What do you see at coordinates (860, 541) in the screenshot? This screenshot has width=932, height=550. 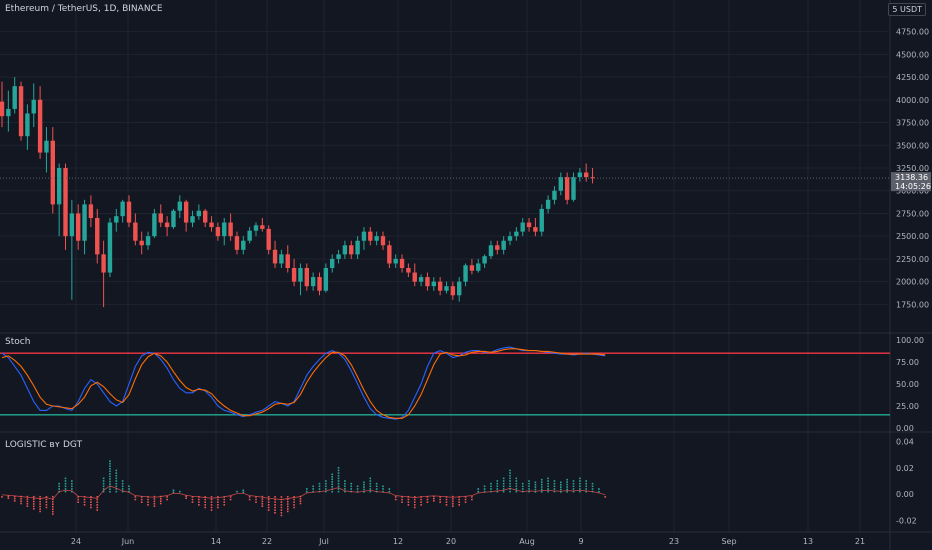 I see `time-axis-label: 21` at bounding box center [860, 541].